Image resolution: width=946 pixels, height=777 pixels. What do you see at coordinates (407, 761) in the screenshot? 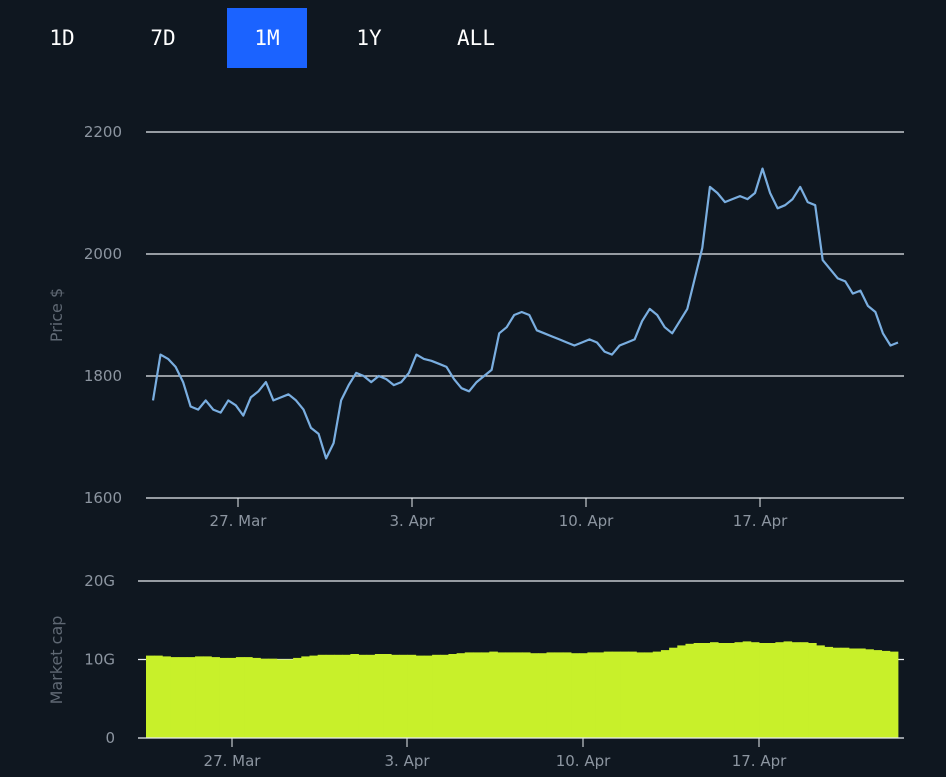
I see `cap-xtick-label: 3. Apr` at bounding box center [407, 761].